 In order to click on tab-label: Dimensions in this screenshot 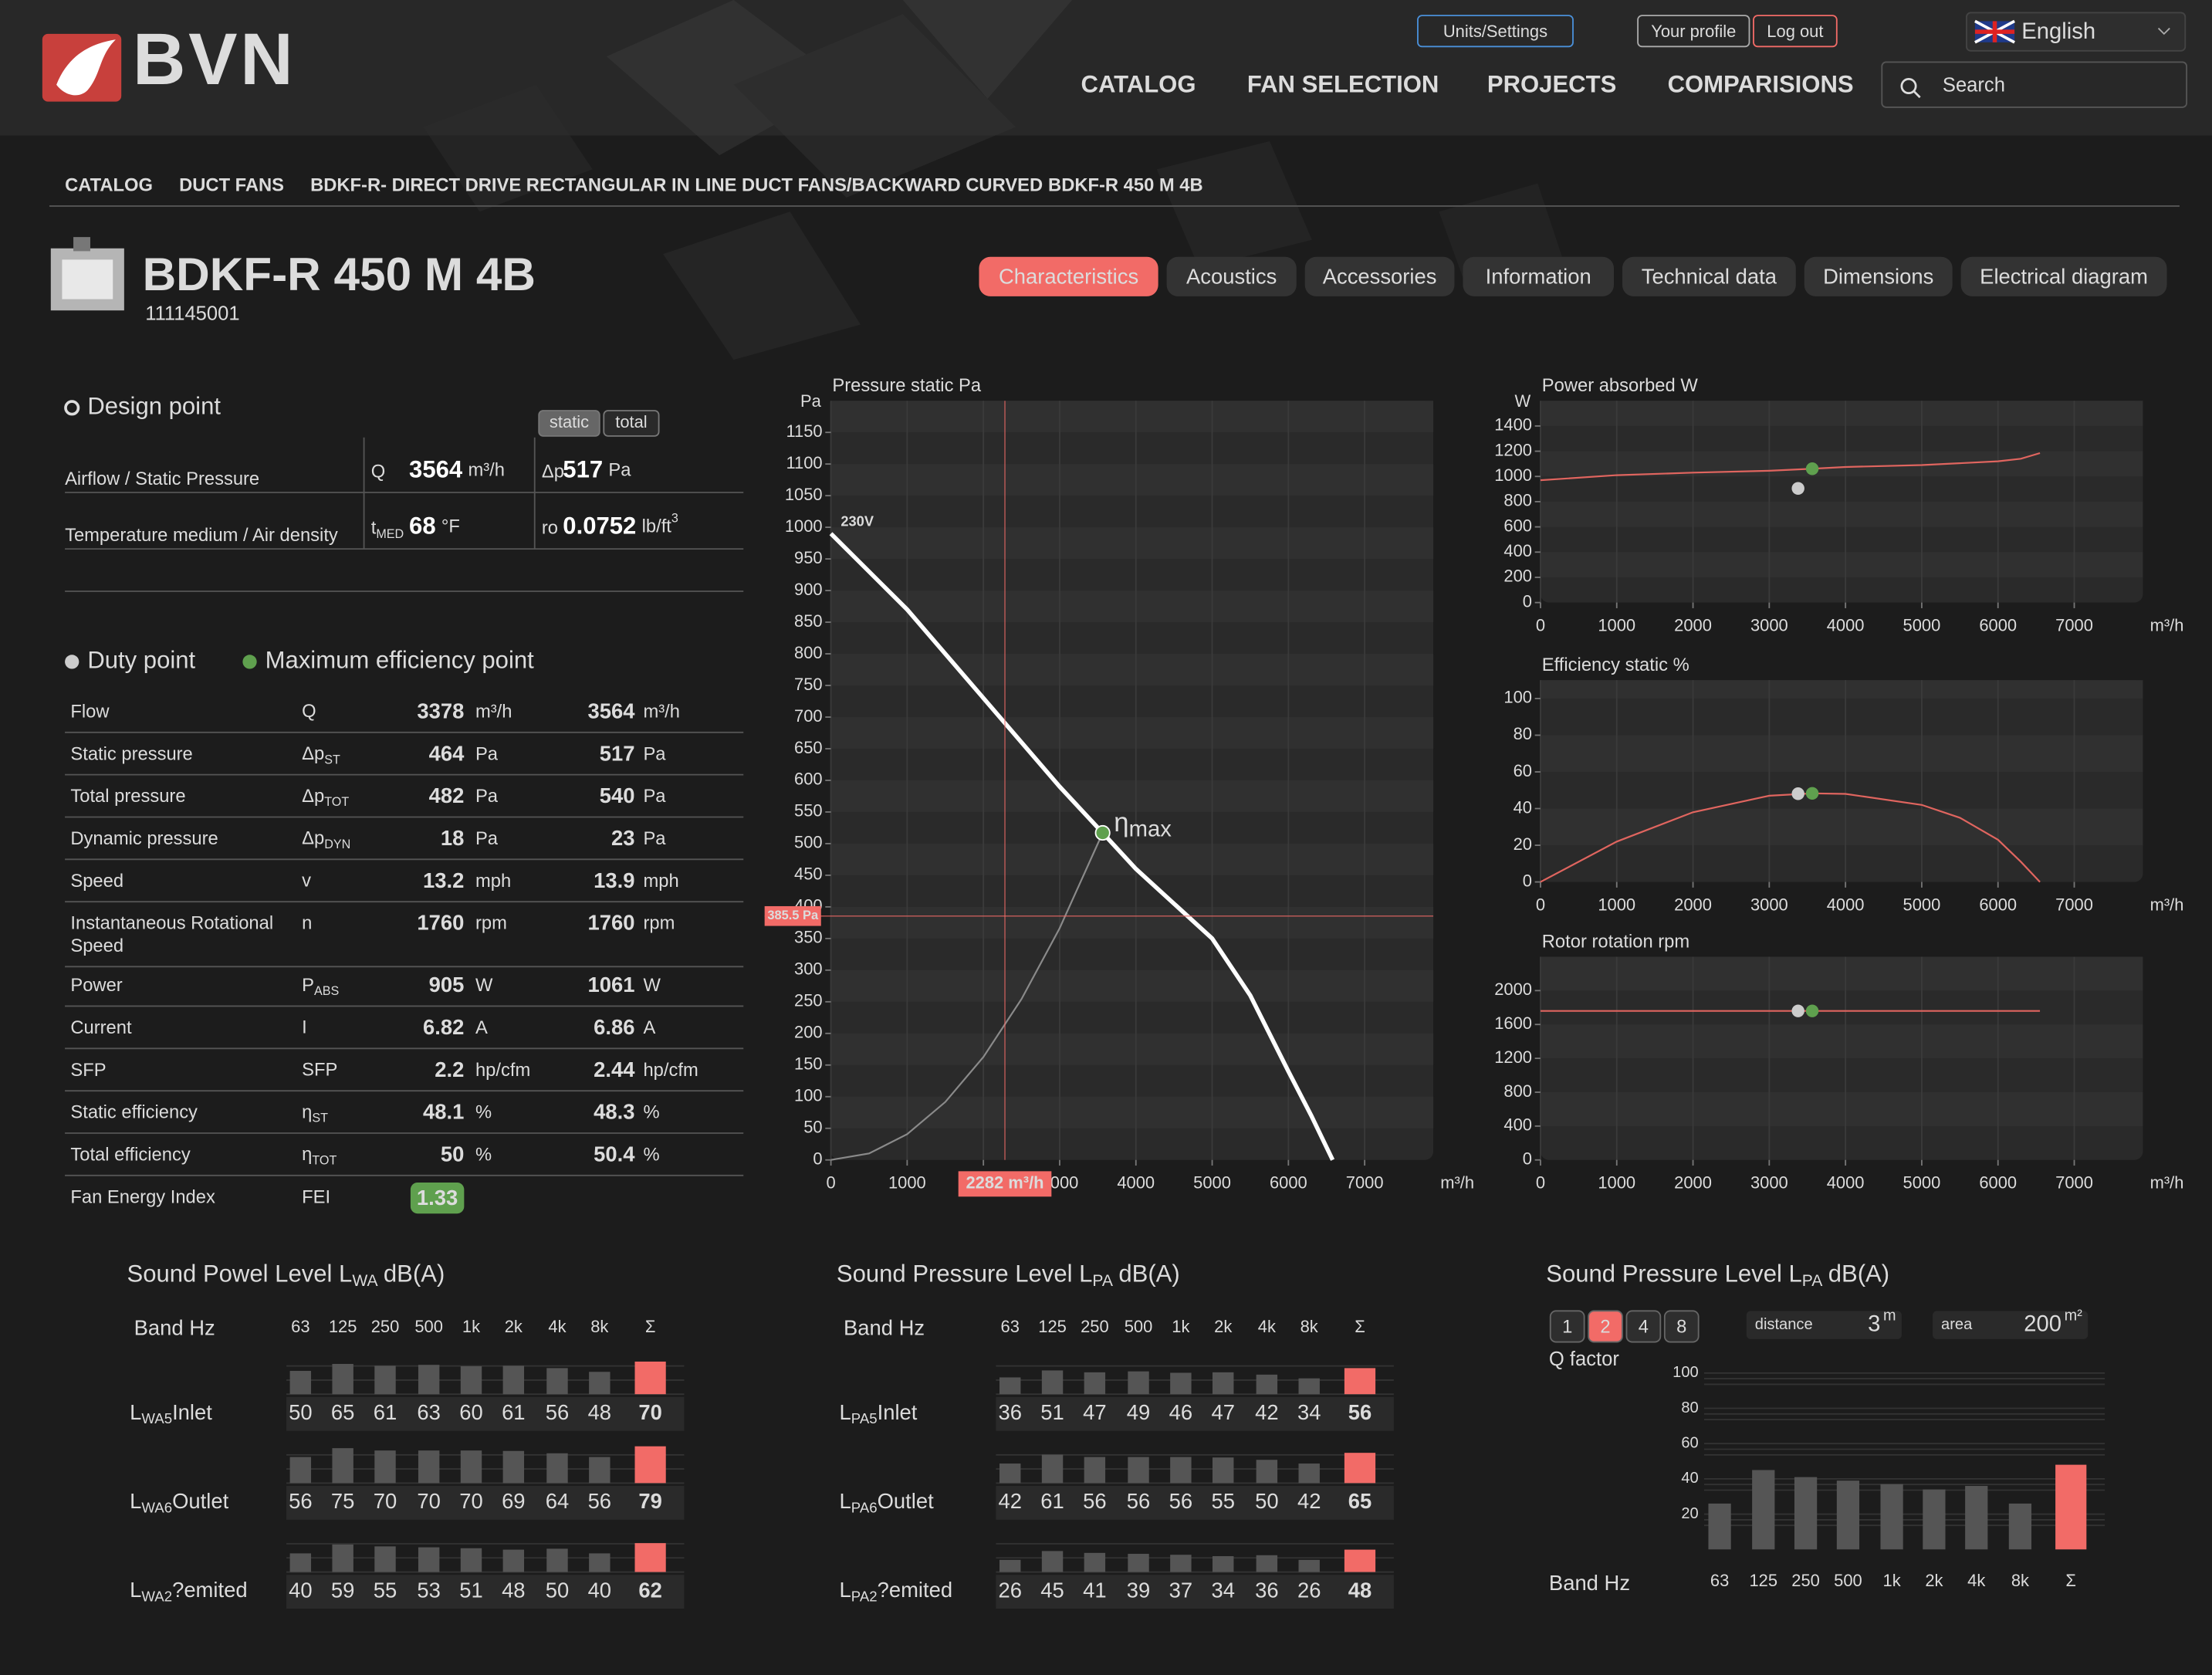, I will do `click(1878, 276)`.